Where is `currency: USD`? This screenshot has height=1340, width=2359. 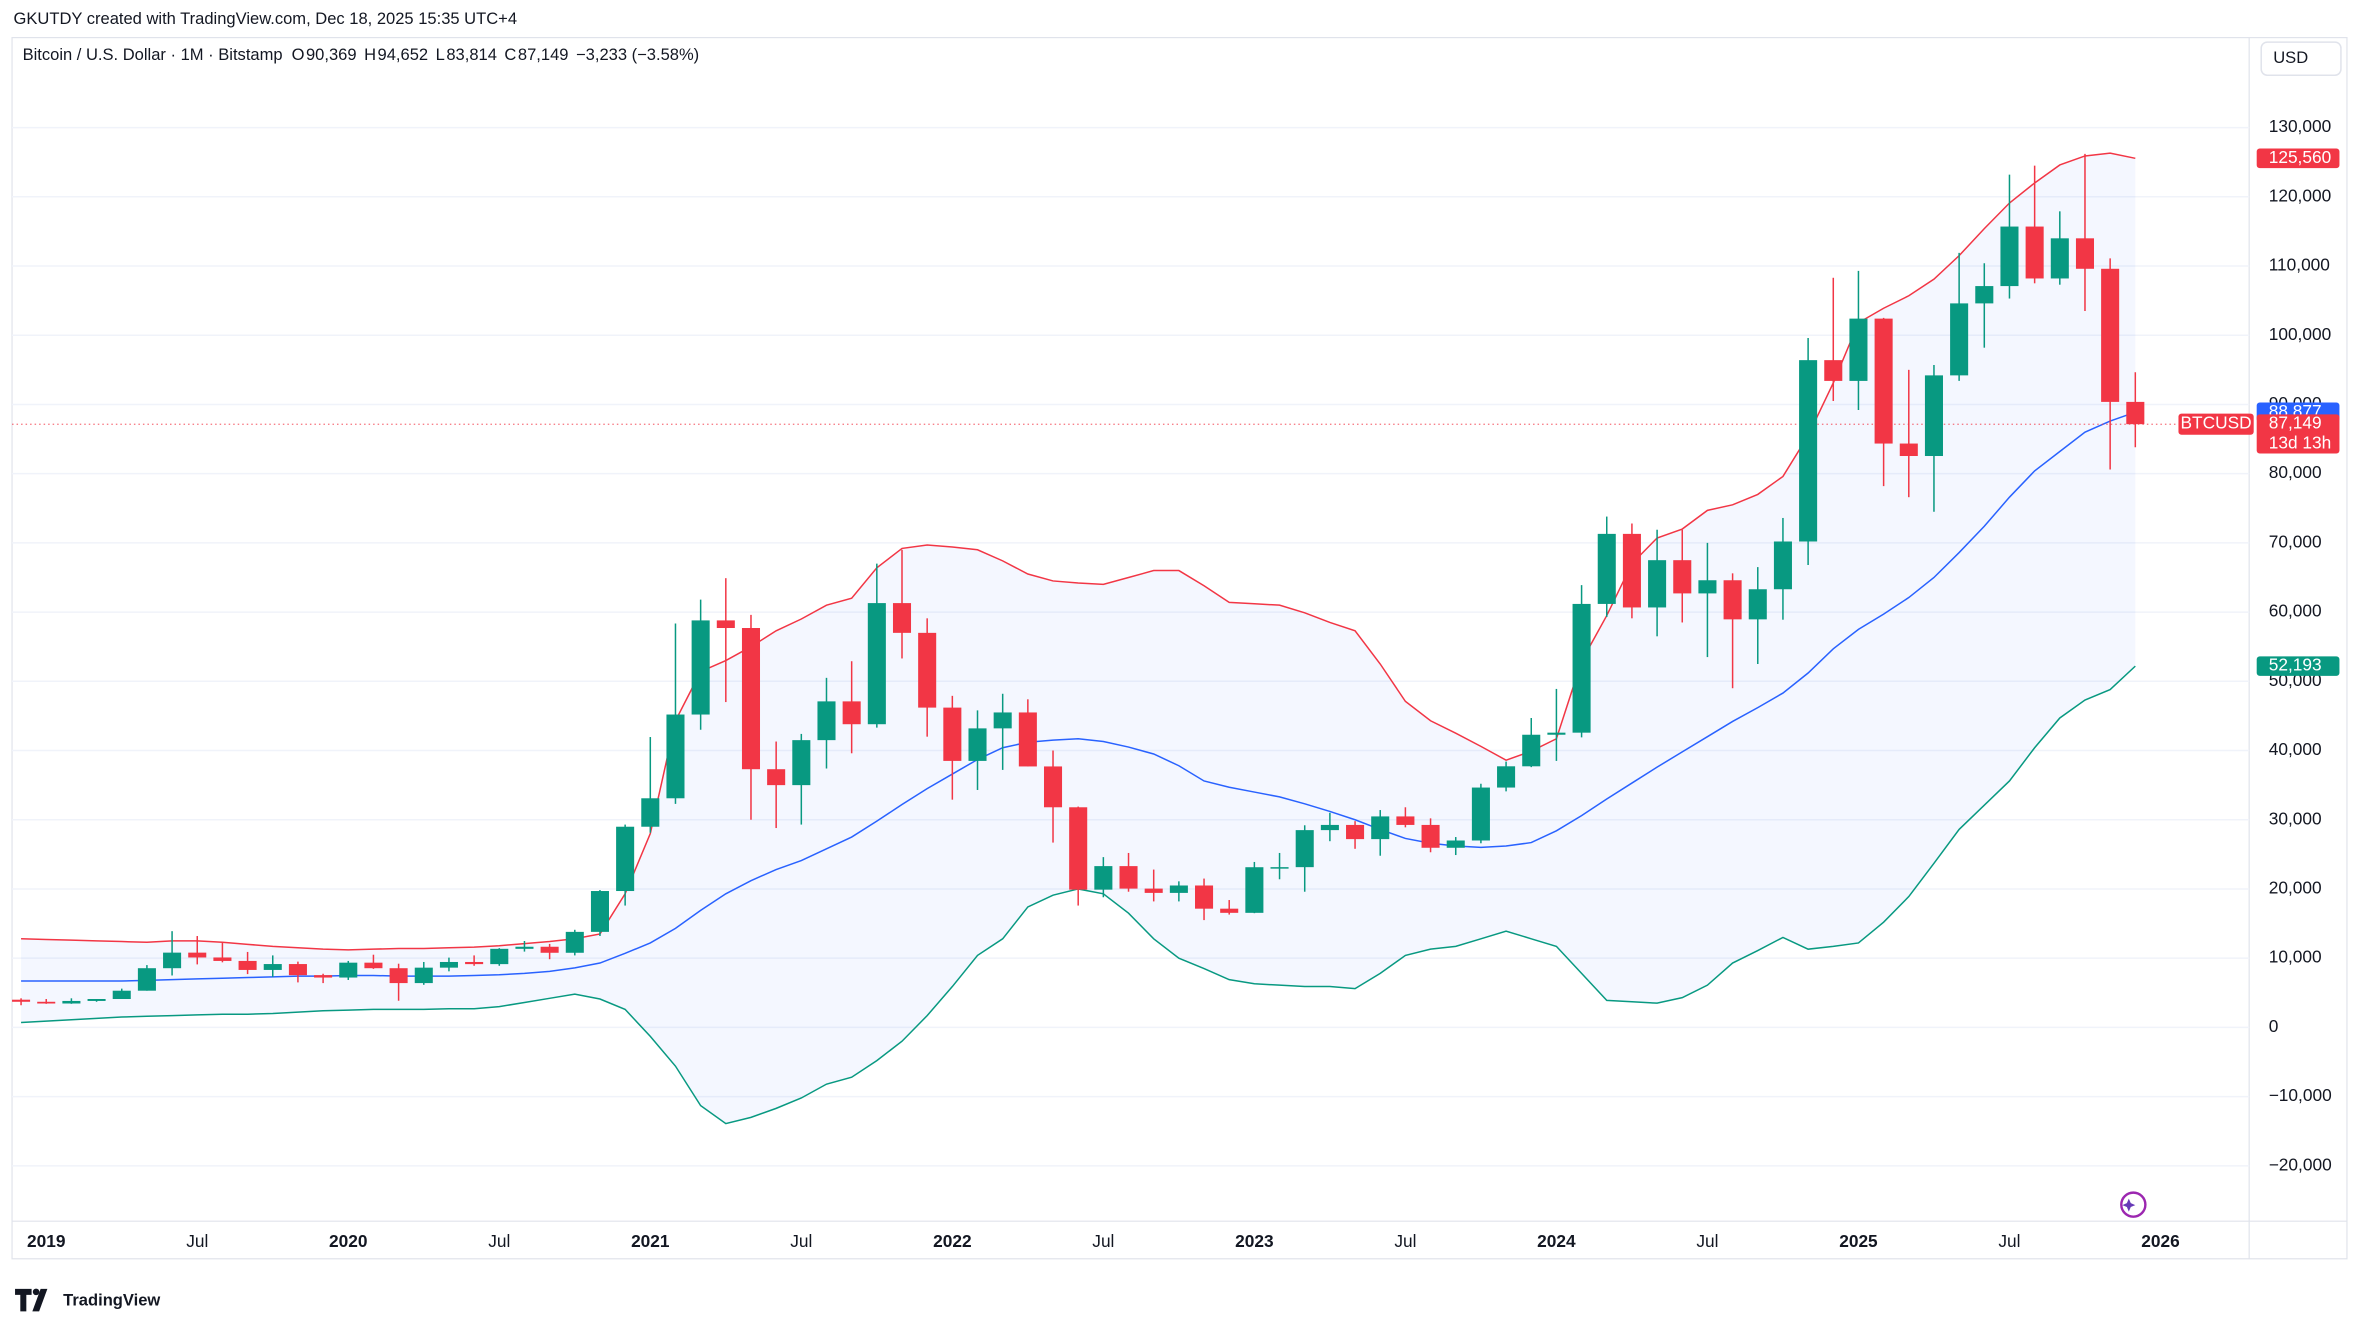
currency: USD is located at coordinates (2290, 57).